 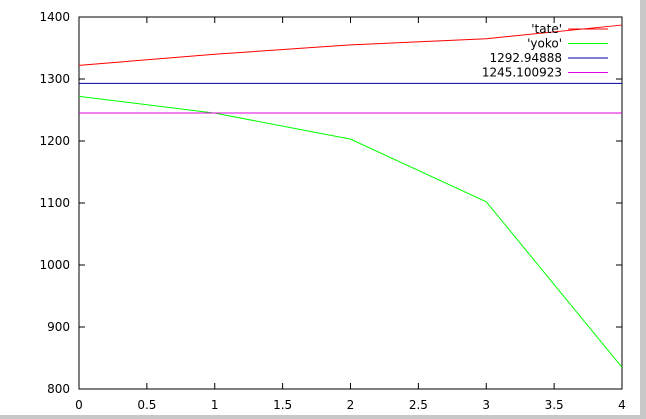 What do you see at coordinates (282, 405) in the screenshot?
I see `x-tick-label: 1.5` at bounding box center [282, 405].